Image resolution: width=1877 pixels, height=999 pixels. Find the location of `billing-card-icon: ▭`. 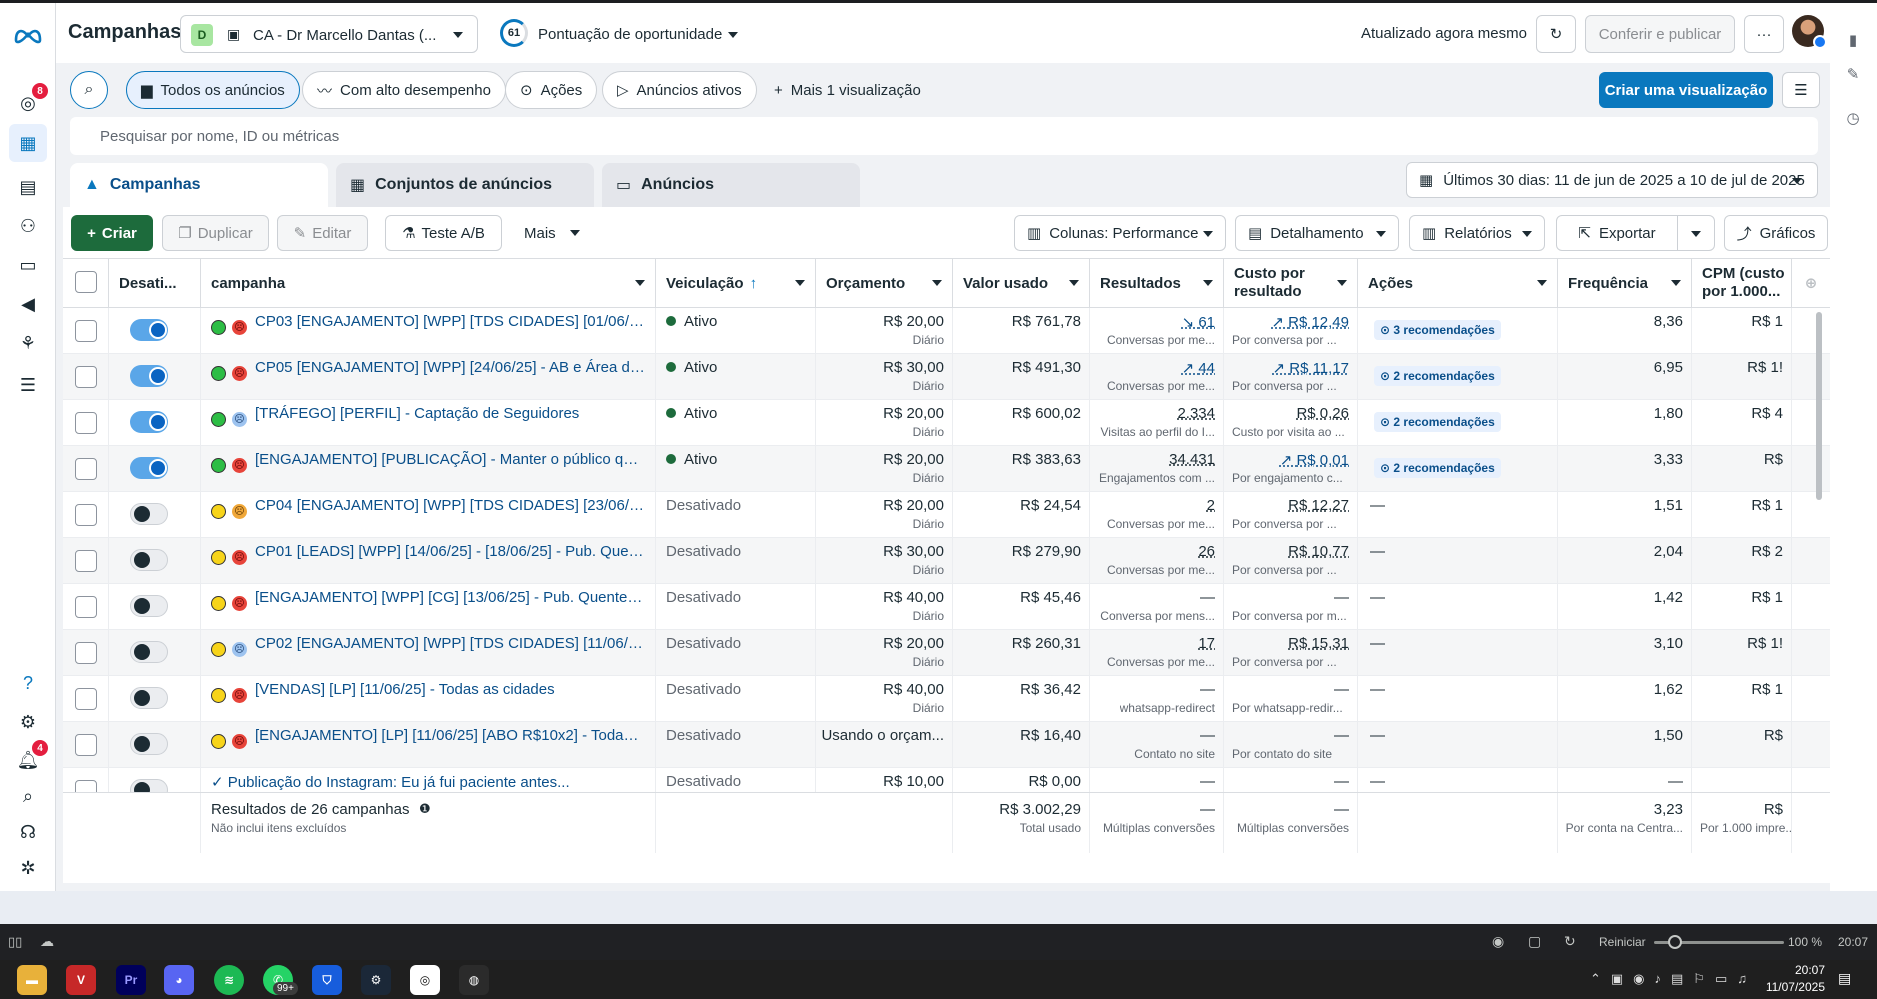

billing-card-icon: ▭ is located at coordinates (28, 264).